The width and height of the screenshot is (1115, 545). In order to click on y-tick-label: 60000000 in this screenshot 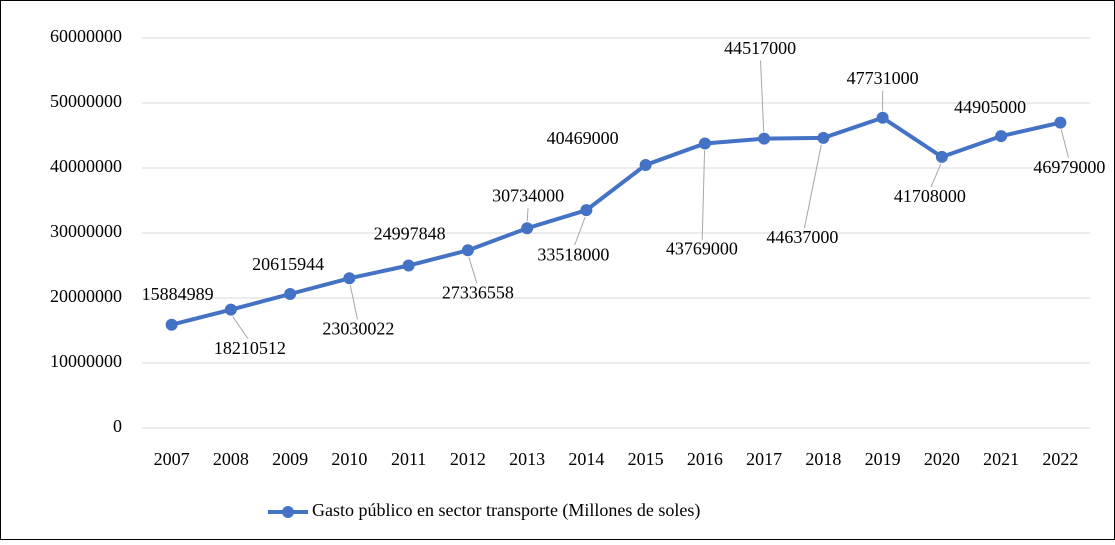, I will do `click(86, 36)`.